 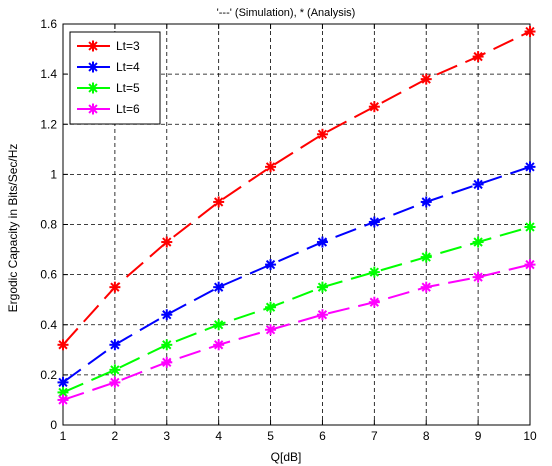 I want to click on x-tick-label: 10, so click(x=530, y=436).